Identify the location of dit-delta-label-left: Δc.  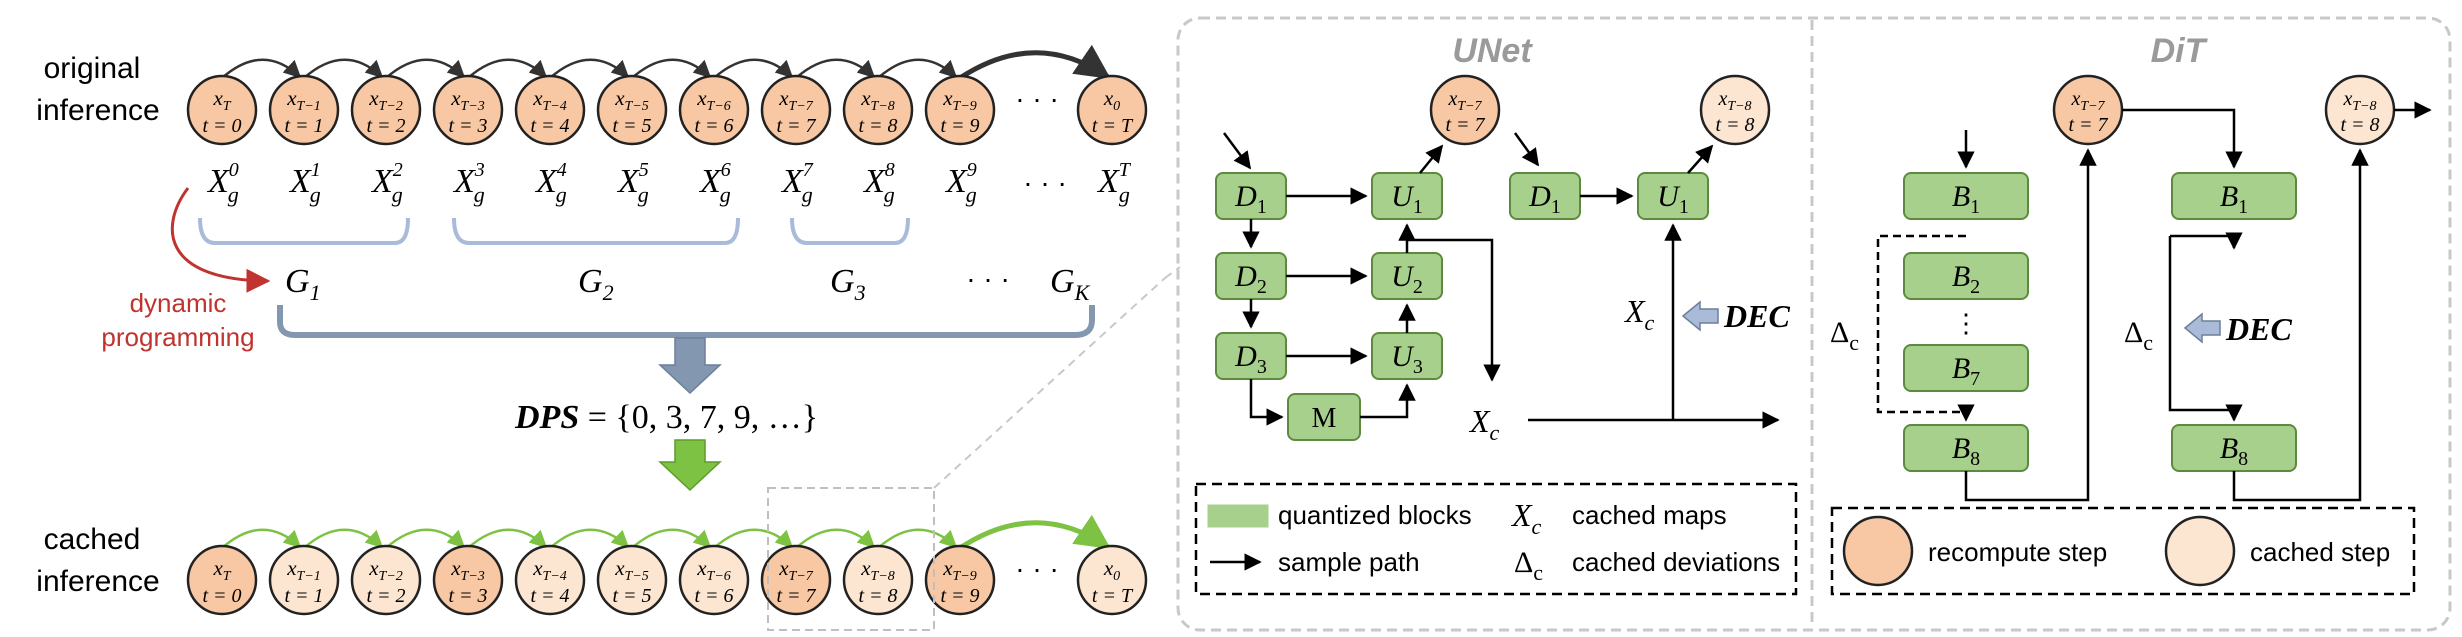
(1844, 335).